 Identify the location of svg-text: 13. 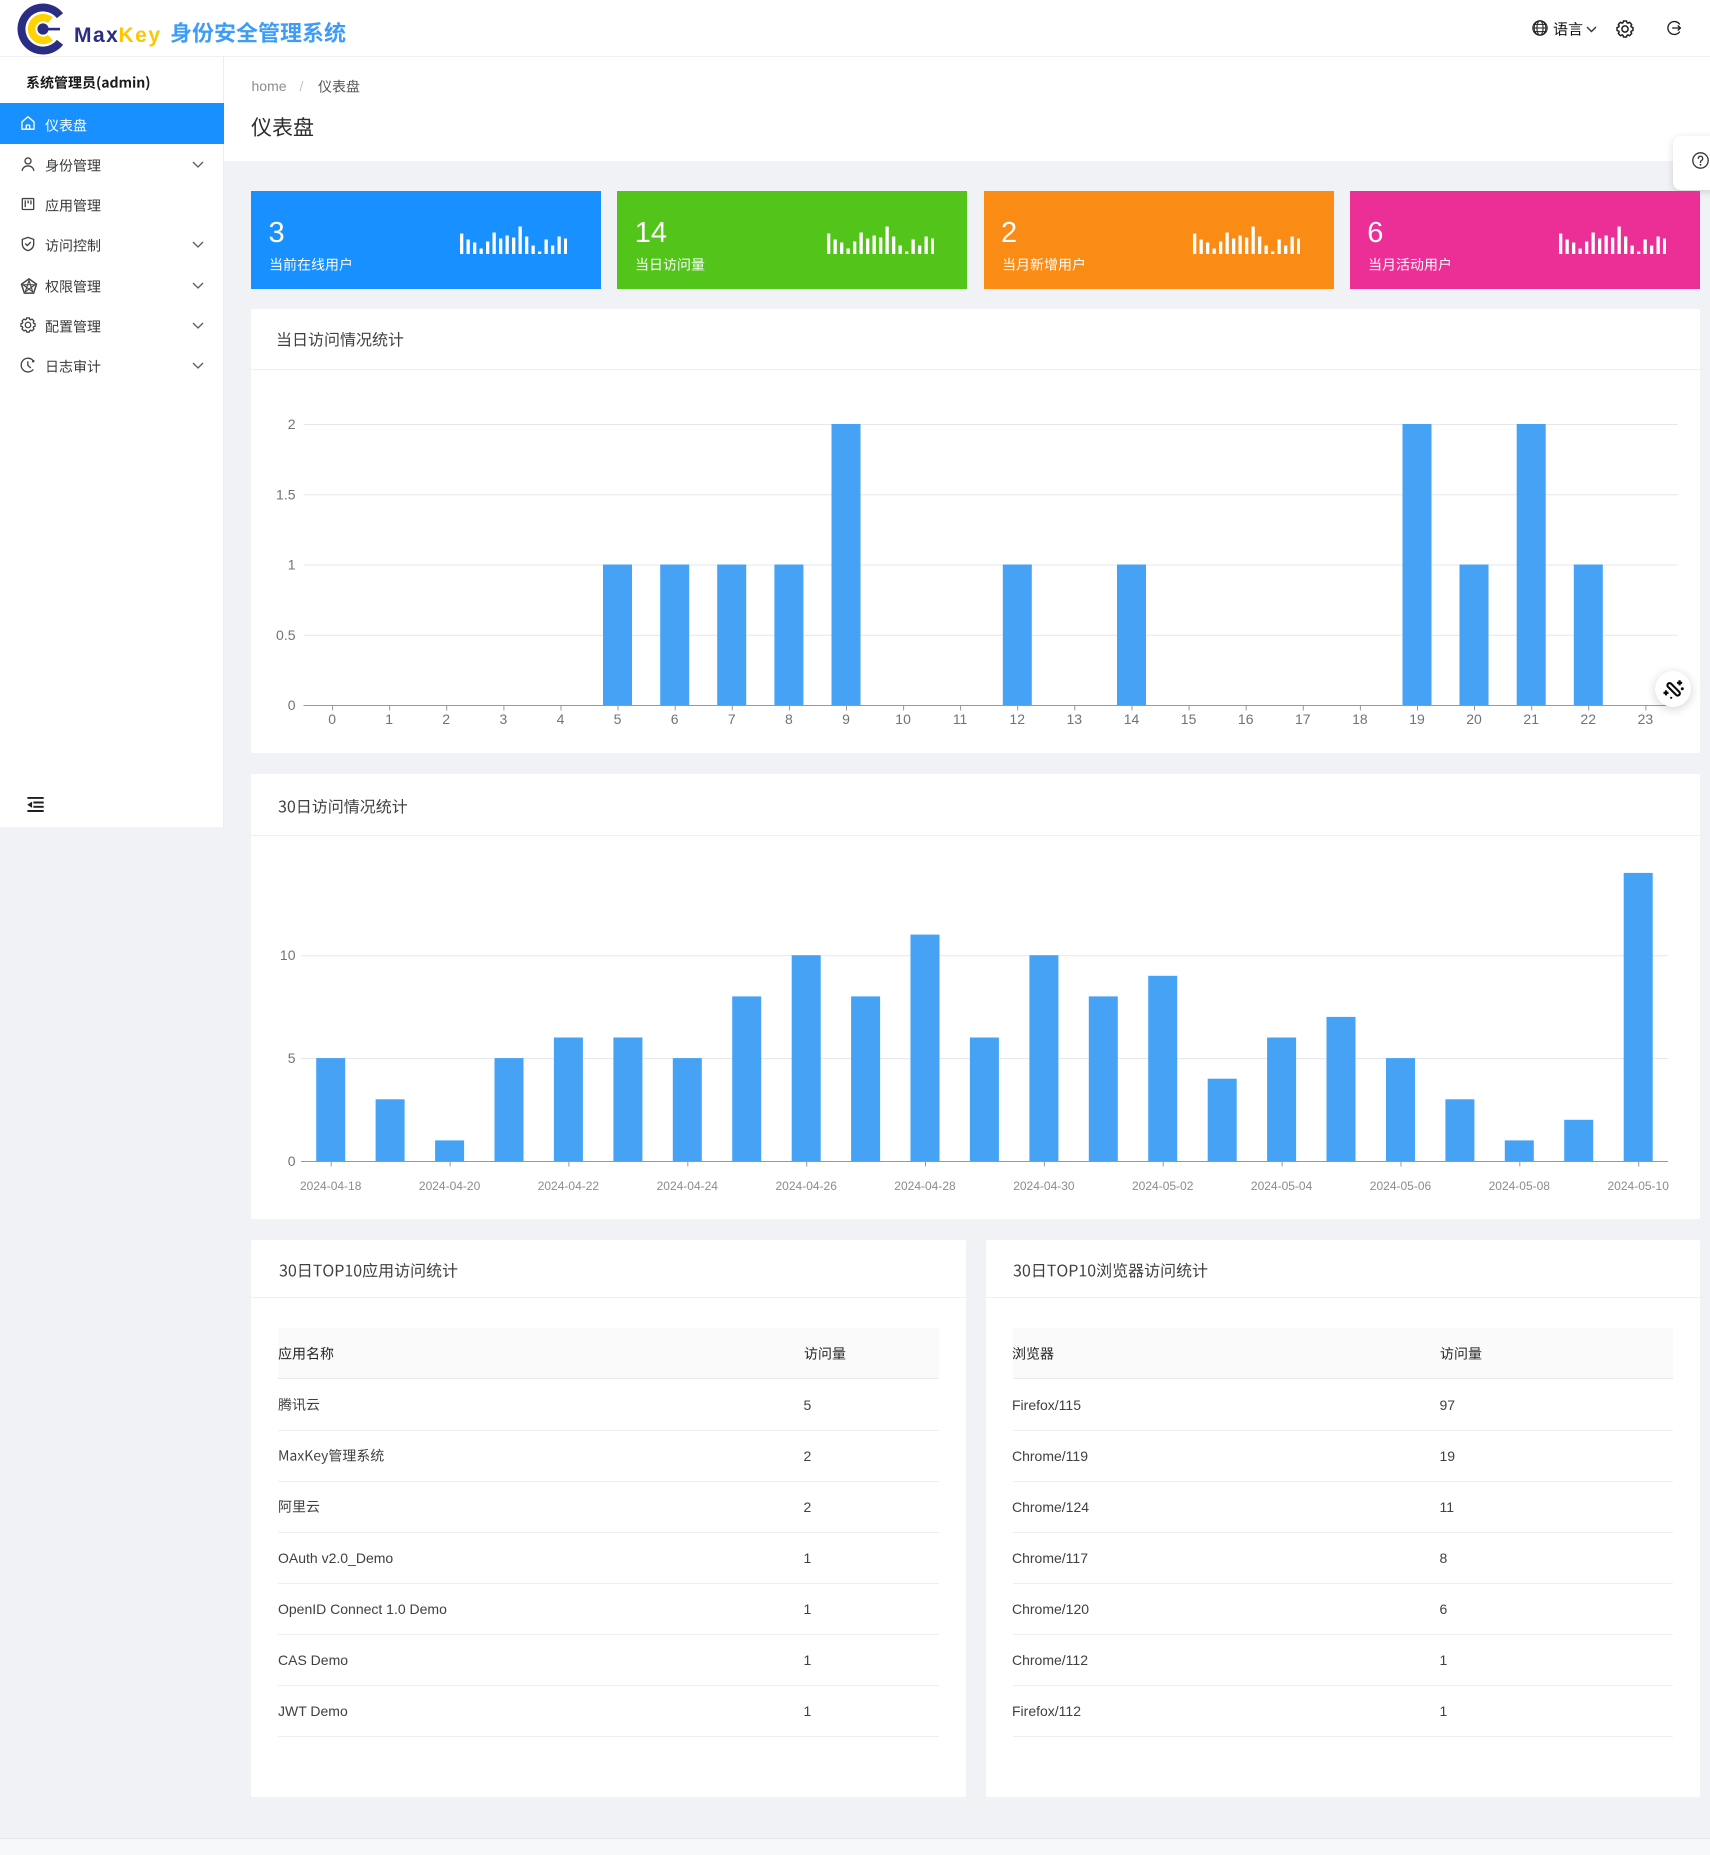
(1075, 719).